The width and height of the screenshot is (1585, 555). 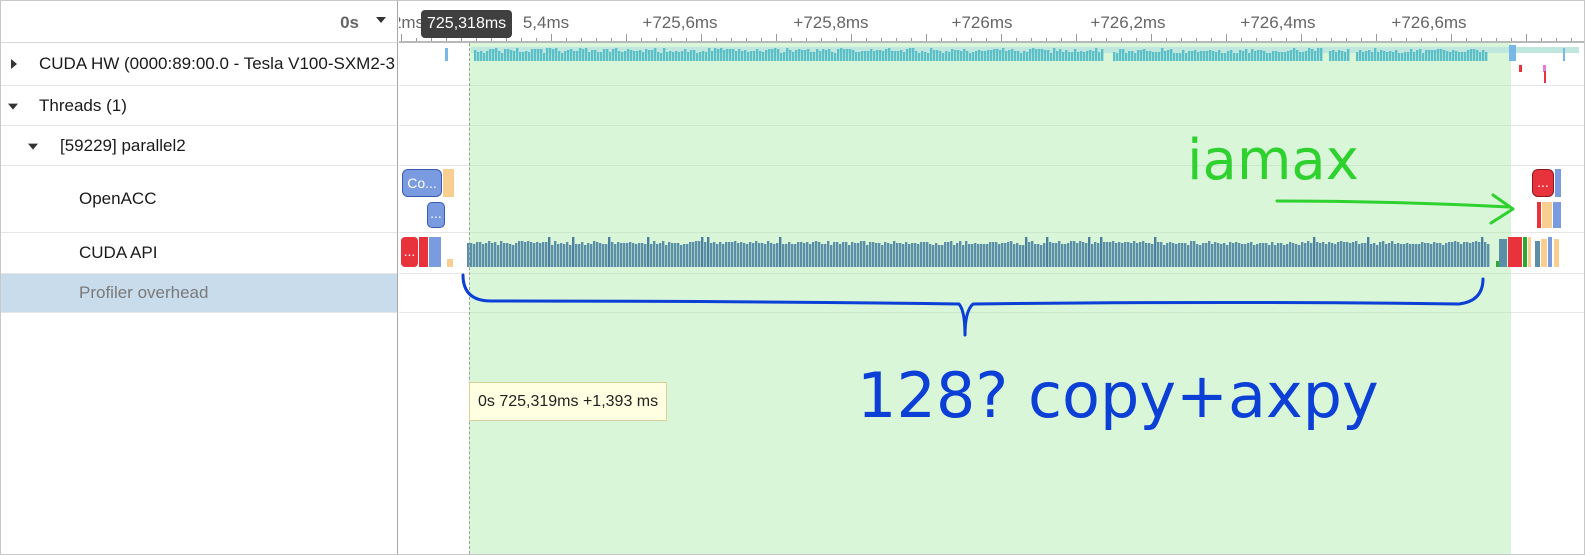 What do you see at coordinates (199, 253) in the screenshot?
I see `row-cuda-api: CUDA API` at bounding box center [199, 253].